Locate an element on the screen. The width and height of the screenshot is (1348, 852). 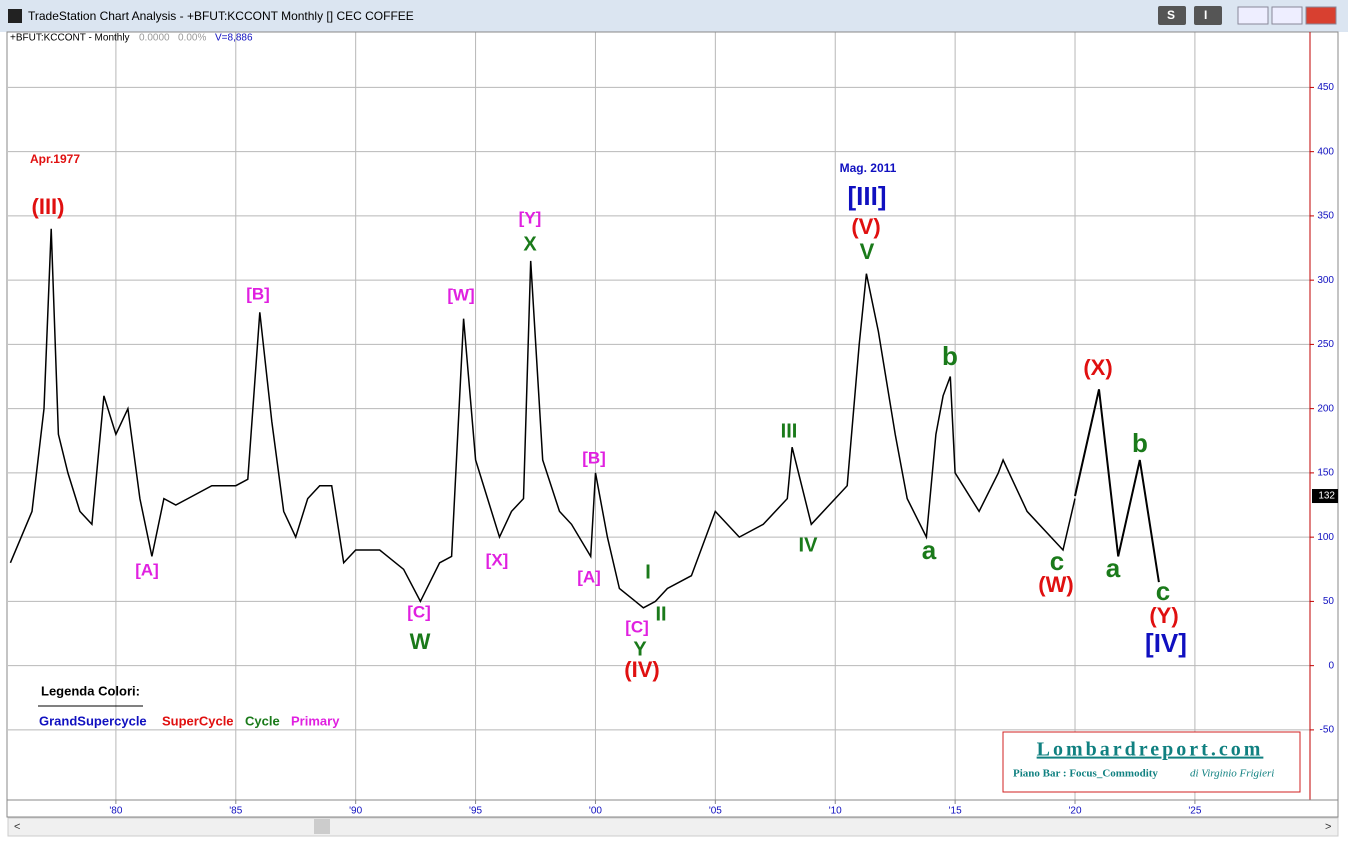
s-button is located at coordinates (1172, 15).